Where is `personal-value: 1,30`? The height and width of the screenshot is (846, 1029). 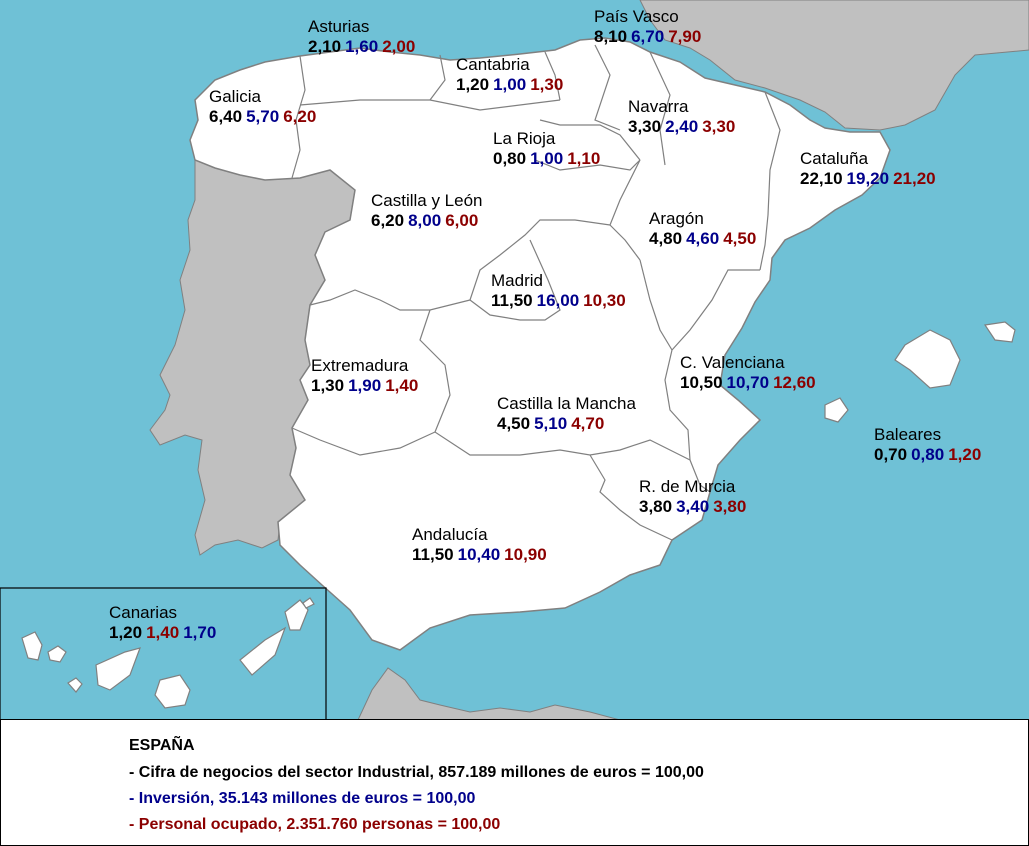
personal-value: 1,30 is located at coordinates (547, 84).